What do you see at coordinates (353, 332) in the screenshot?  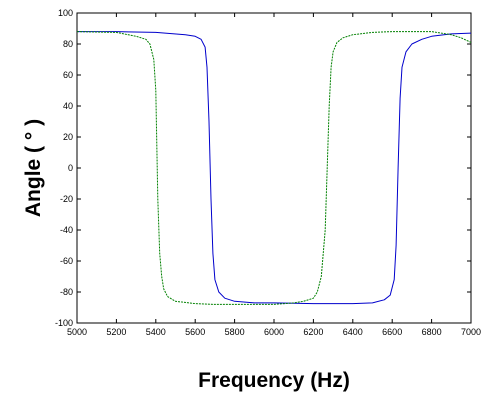 I see `x-tick-label: 6400` at bounding box center [353, 332].